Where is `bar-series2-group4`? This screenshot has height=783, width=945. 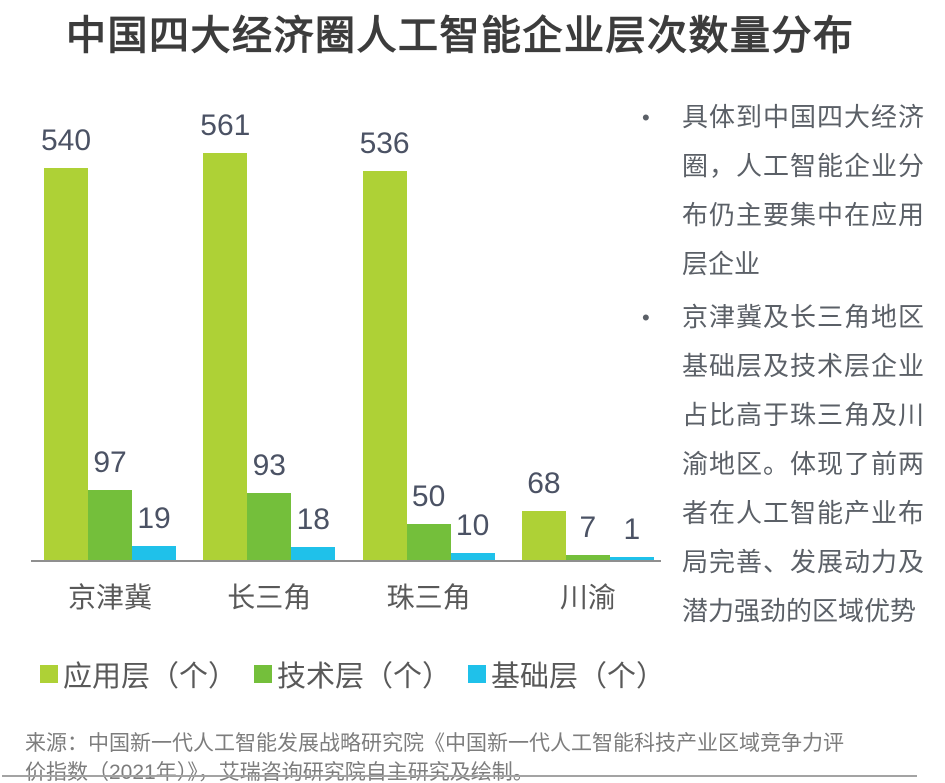 bar-series2-group4 is located at coordinates (587, 557).